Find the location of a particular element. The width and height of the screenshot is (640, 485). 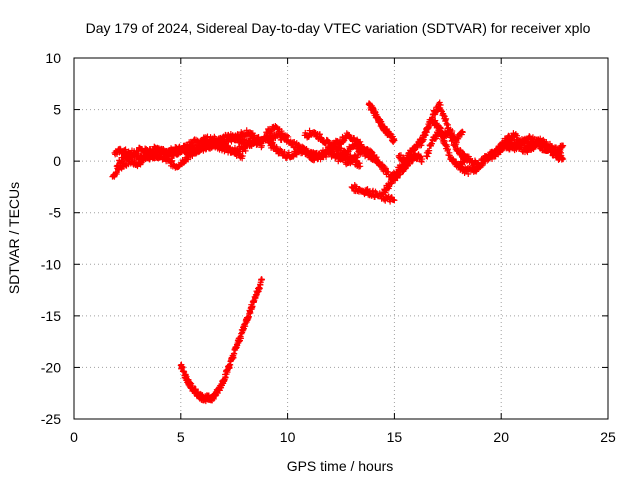

y-tick-label: 0 is located at coordinates (57, 161).